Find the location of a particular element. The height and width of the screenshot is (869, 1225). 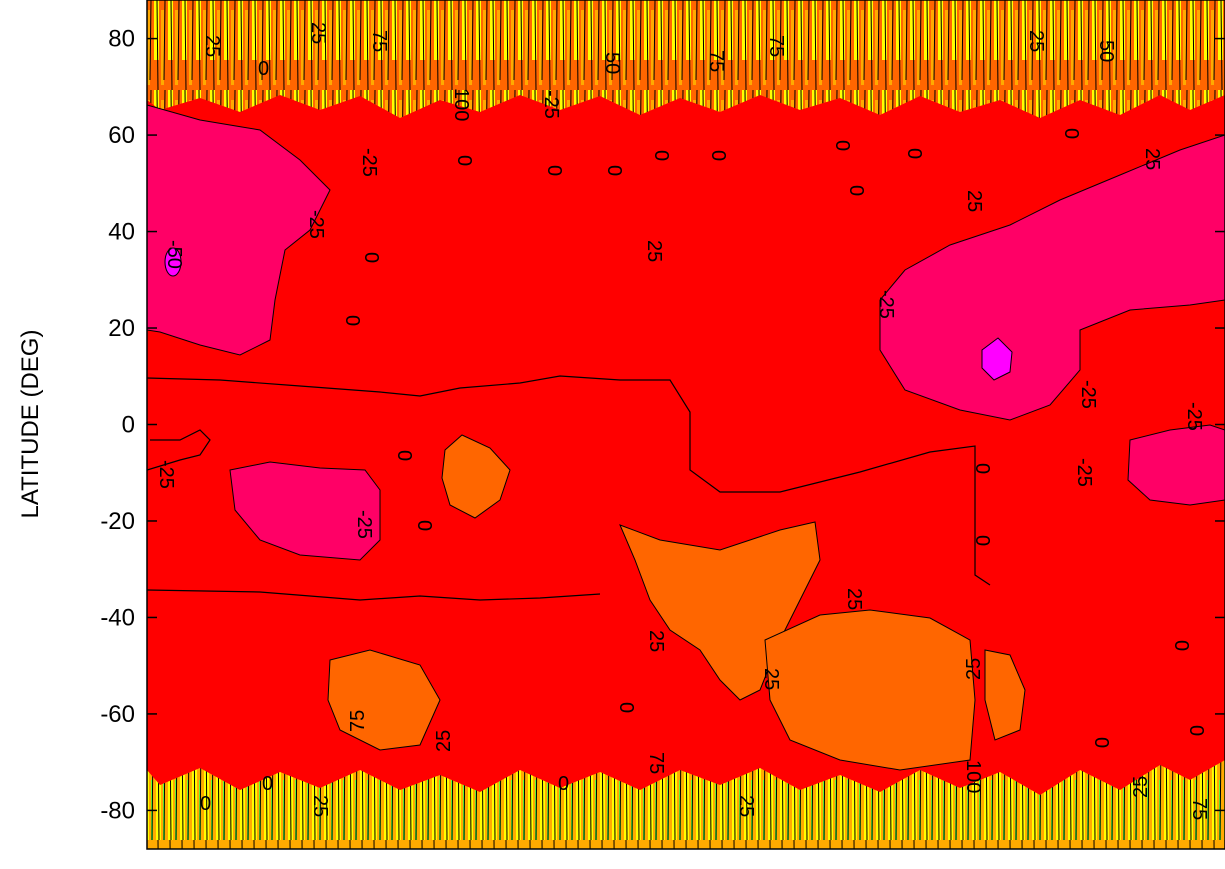

contour-label: -50 is located at coordinates (174, 254).